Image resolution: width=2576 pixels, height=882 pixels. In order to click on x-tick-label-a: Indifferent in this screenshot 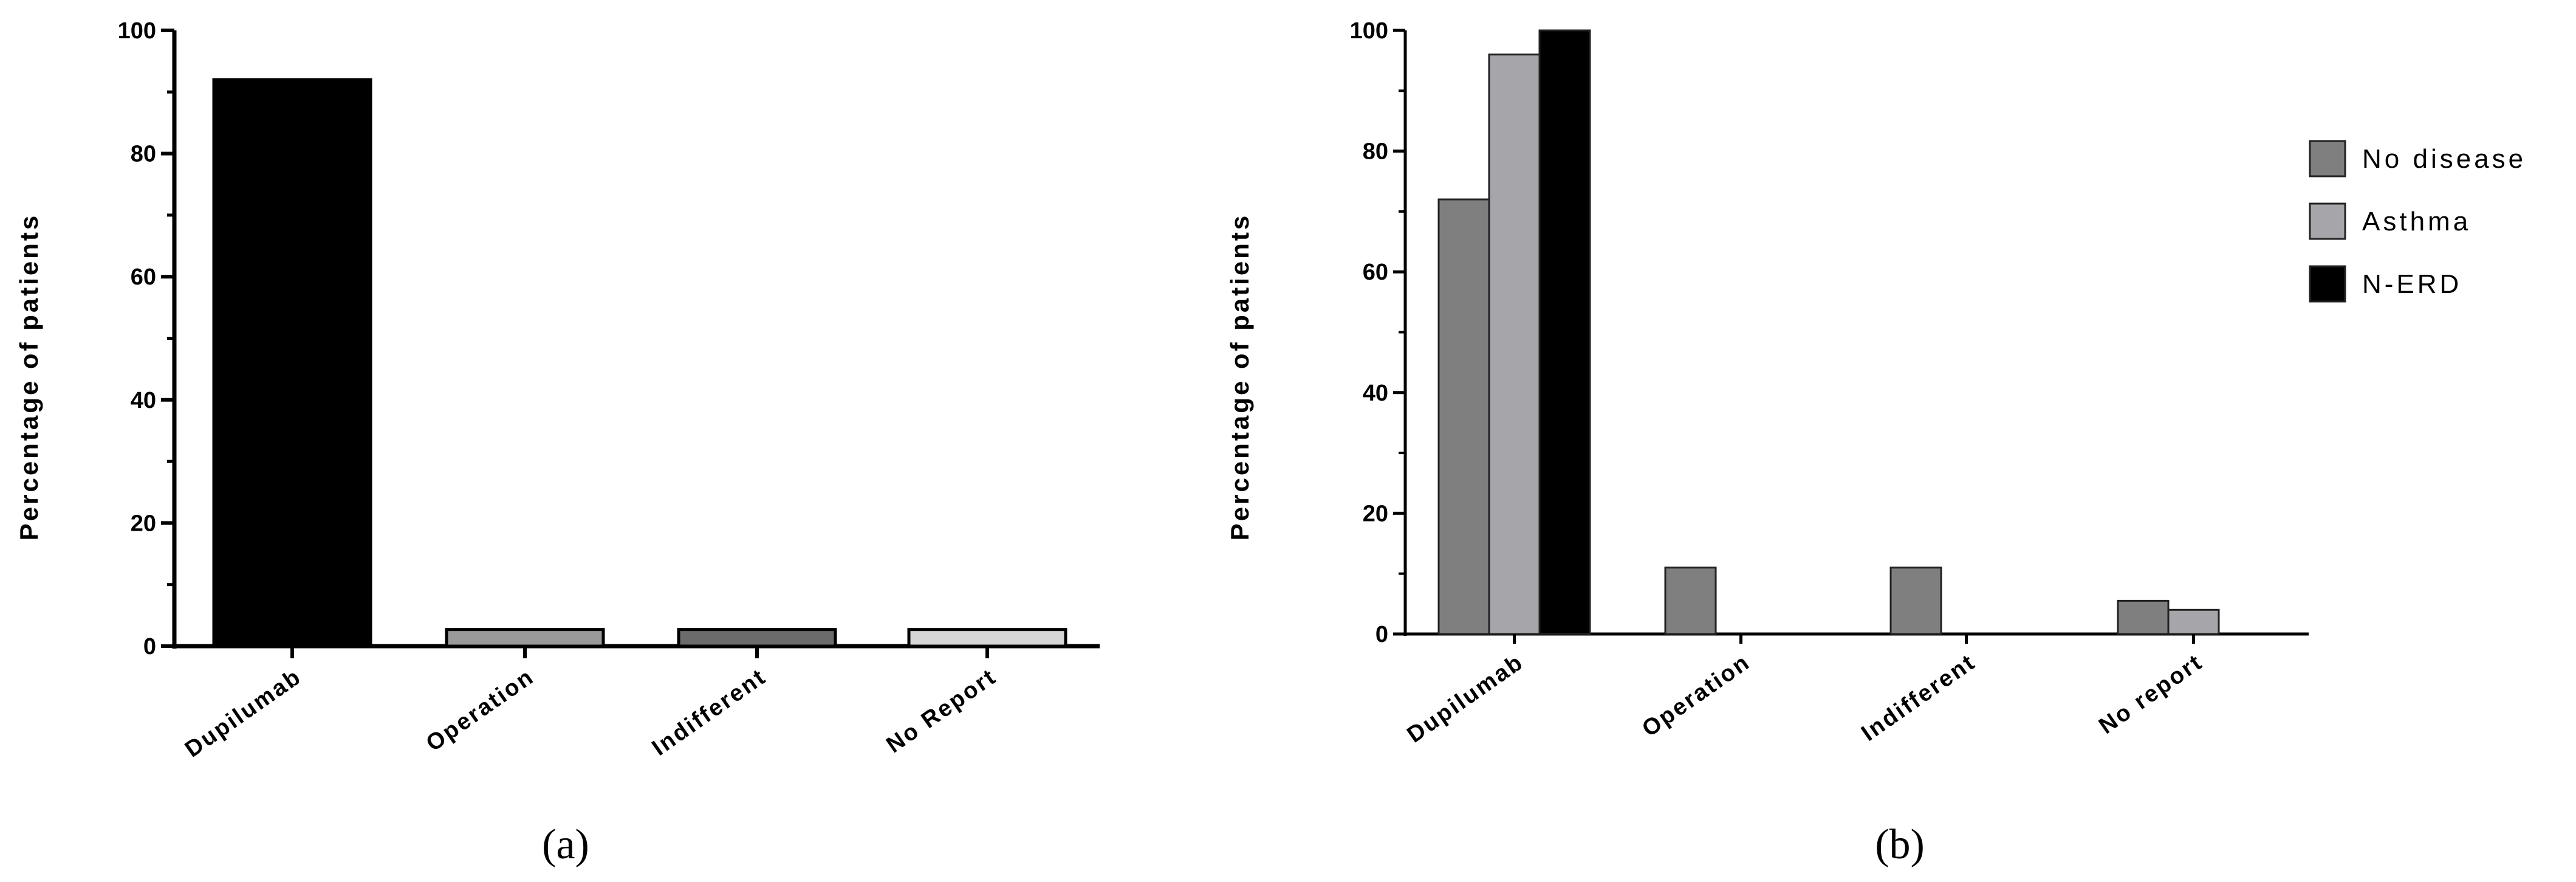, I will do `click(709, 712)`.